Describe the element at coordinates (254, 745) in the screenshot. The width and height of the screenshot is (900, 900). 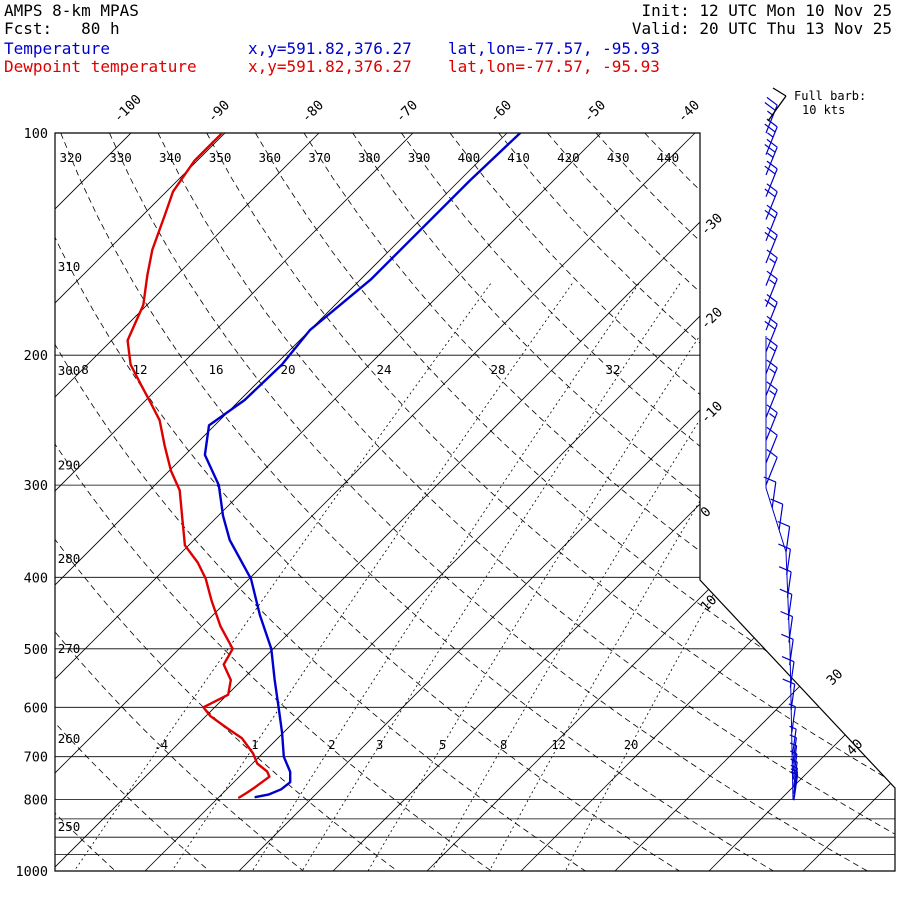
I see `svg-text: 1` at that location.